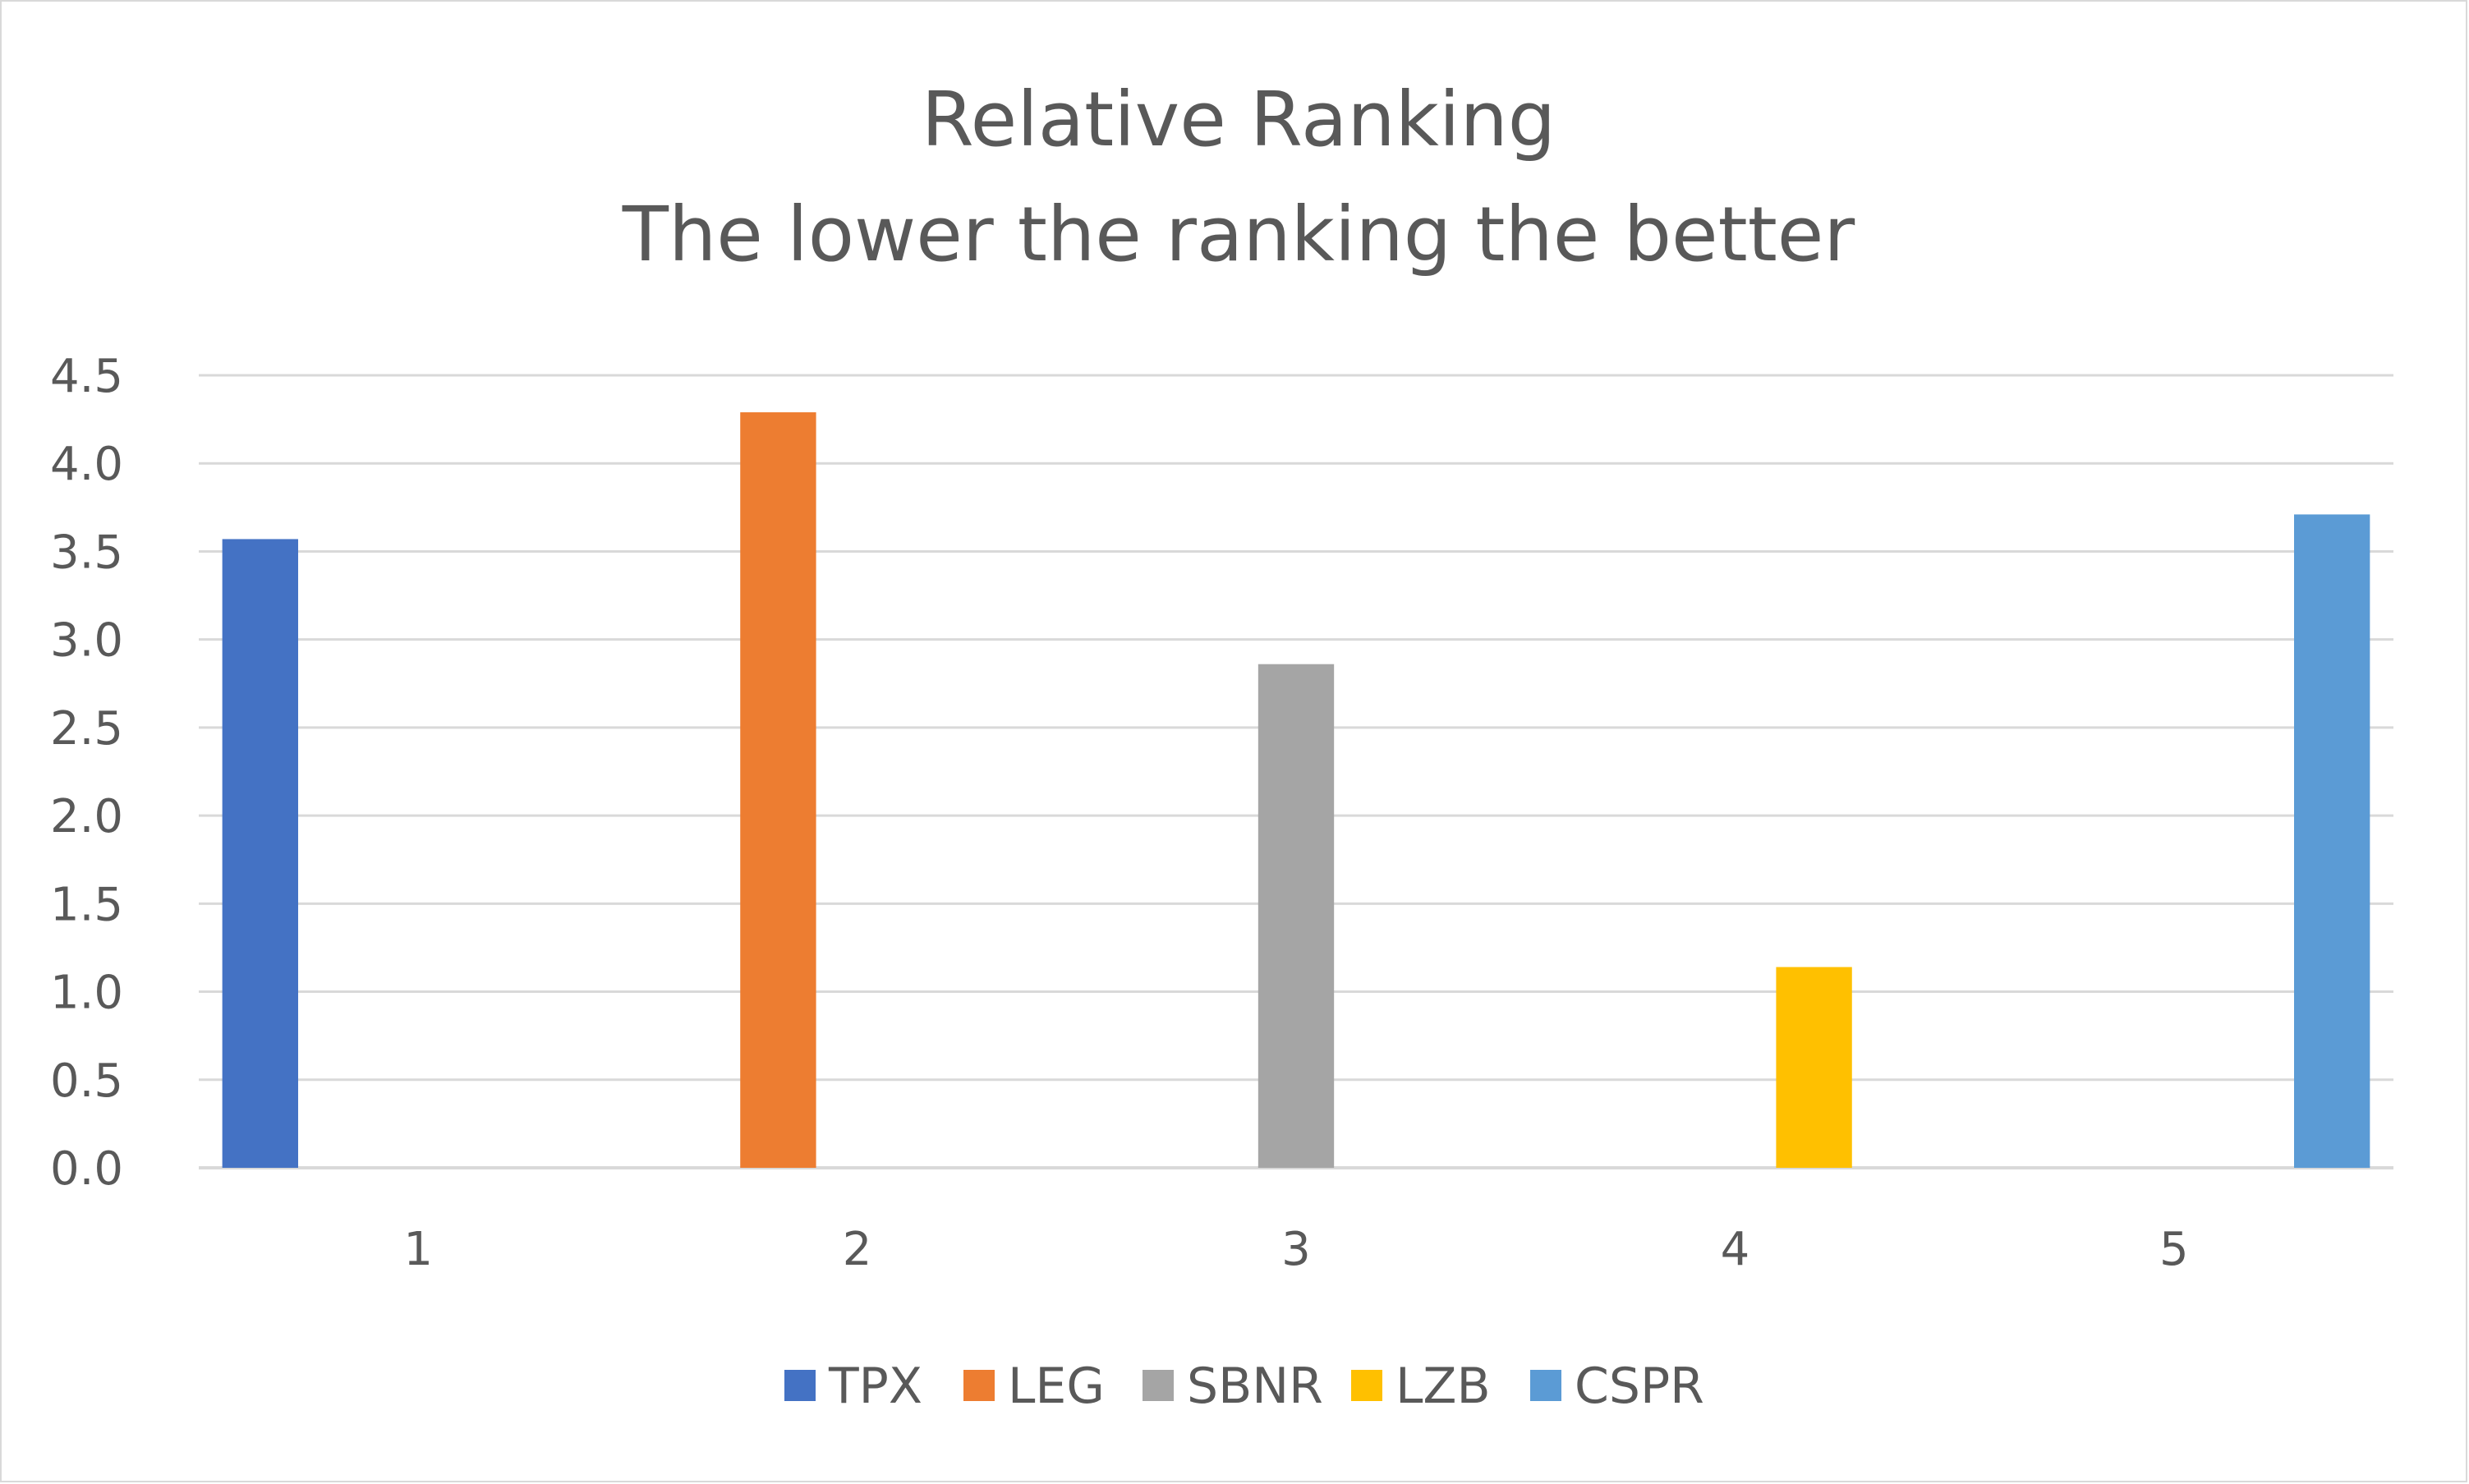  I want to click on y-tick-label: 4.5, so click(86, 376).